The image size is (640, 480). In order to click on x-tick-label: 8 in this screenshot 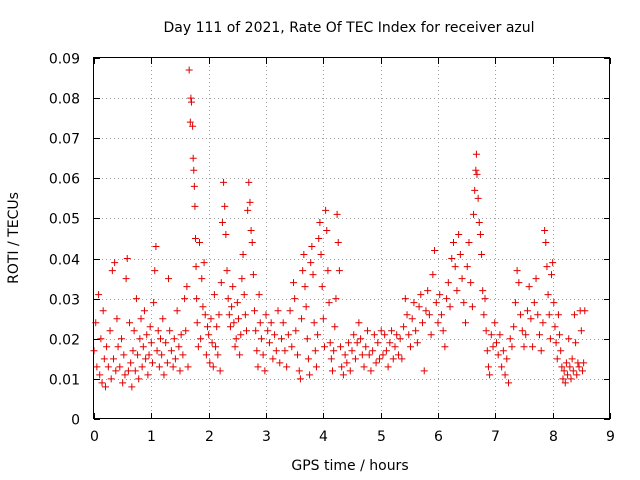, I will do `click(553, 437)`.